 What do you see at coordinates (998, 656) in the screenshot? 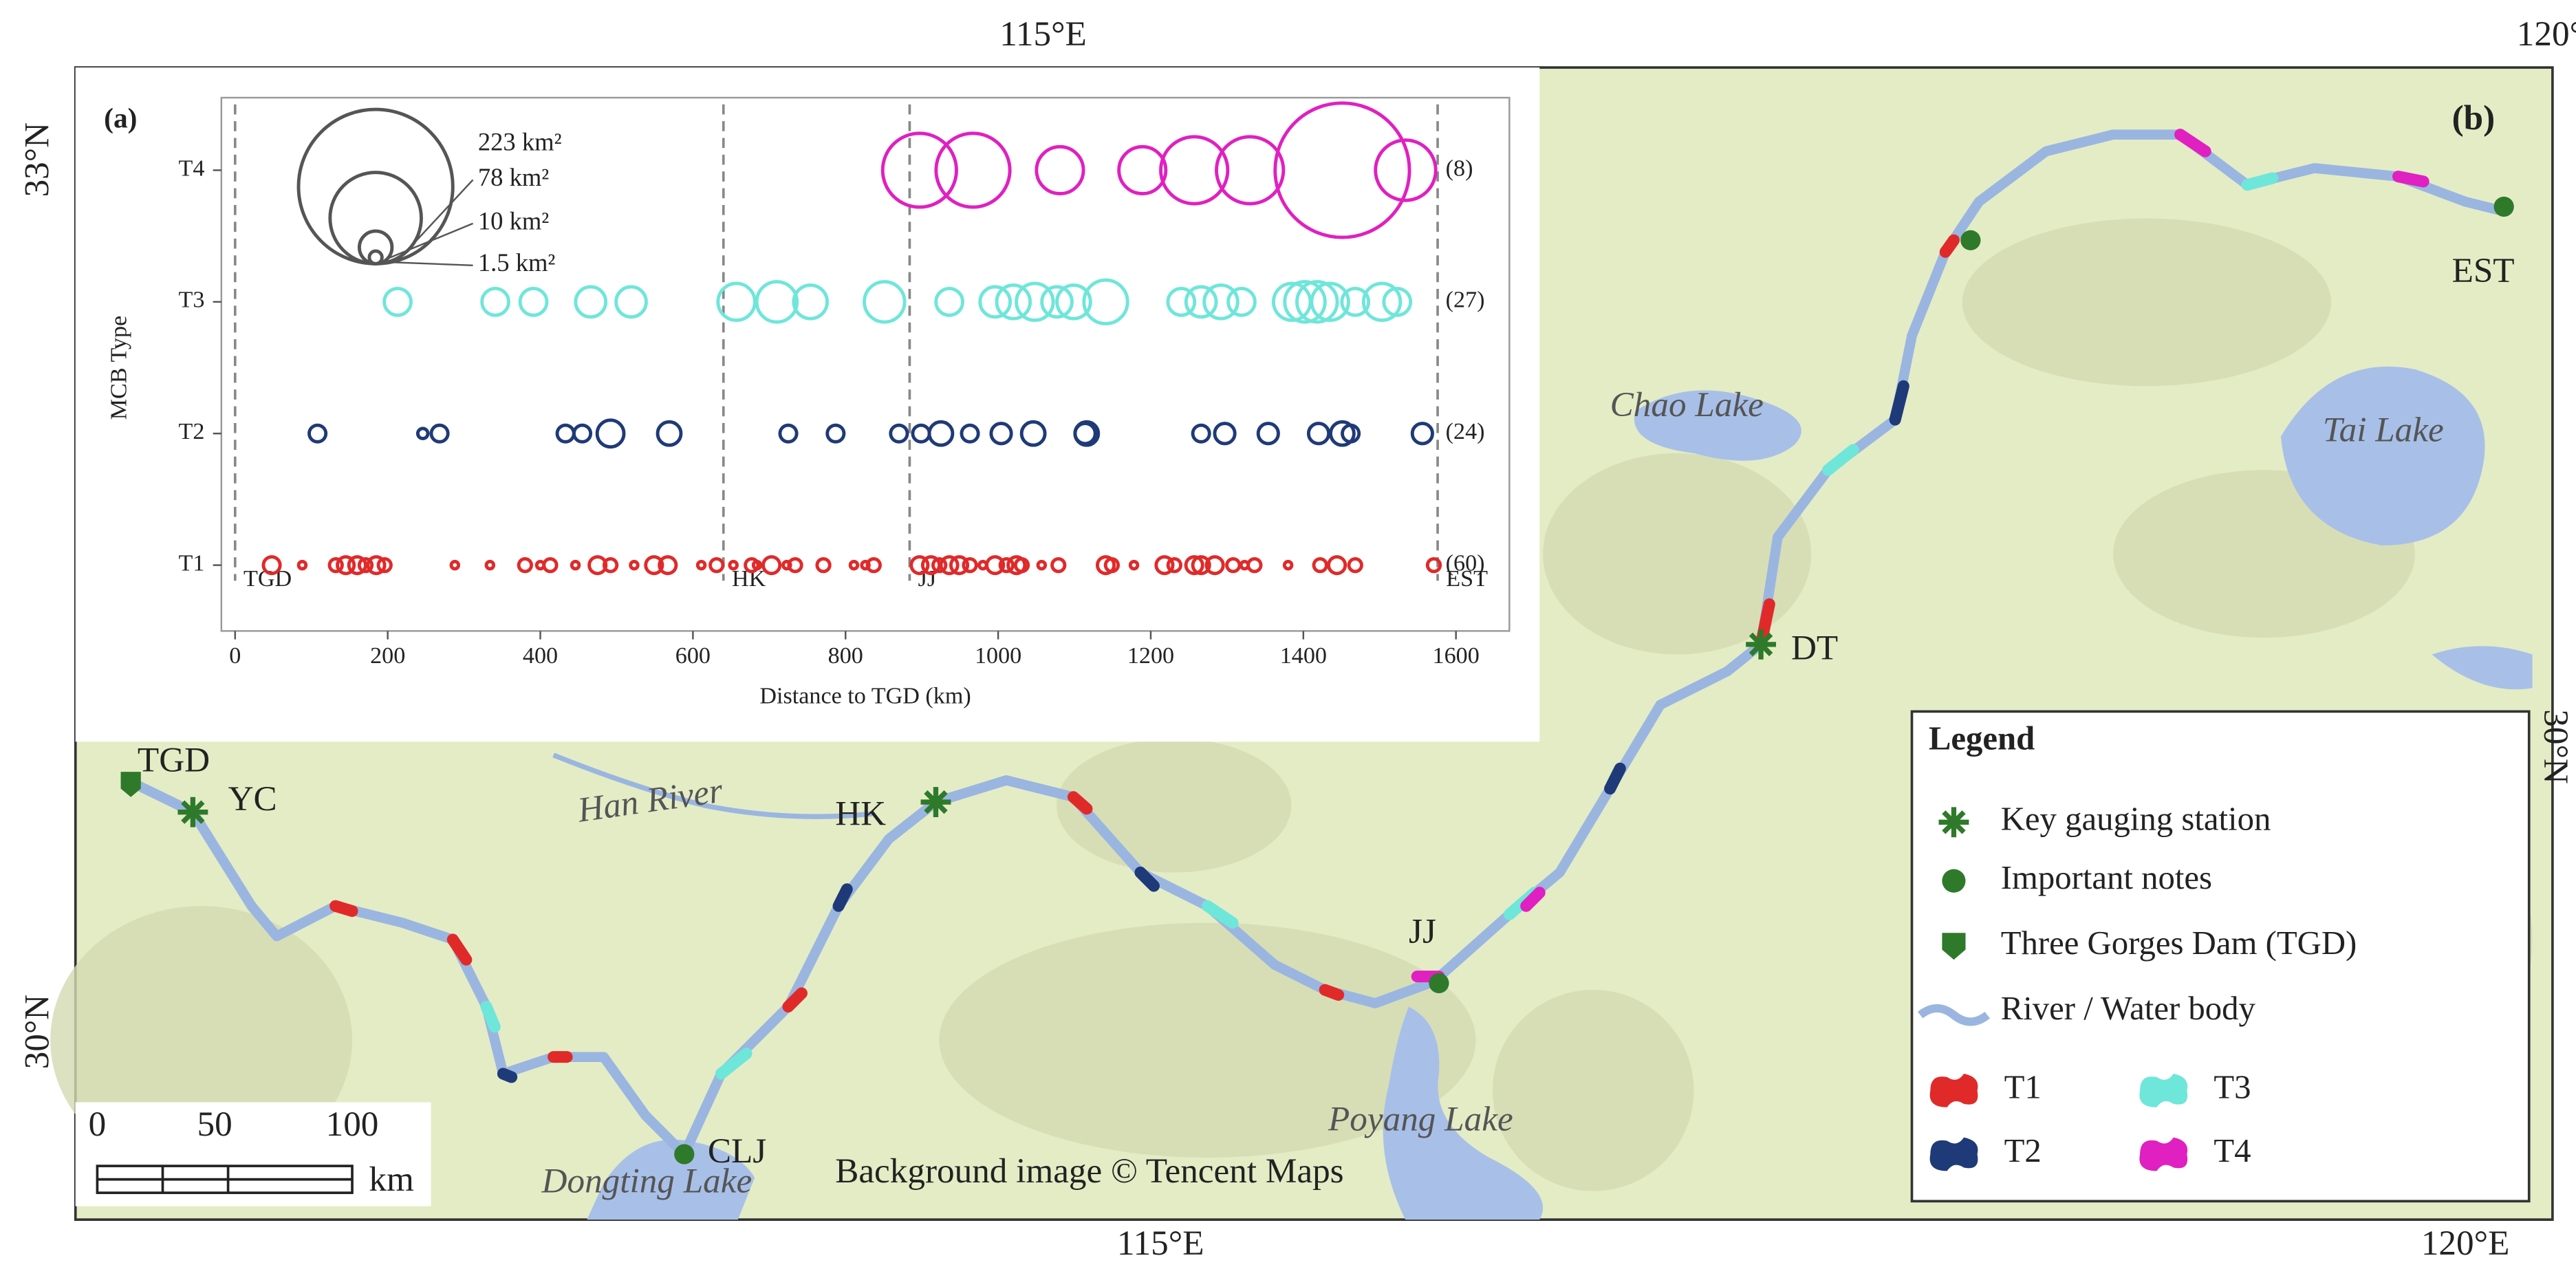
I see `x-tick-label: 1000` at bounding box center [998, 656].